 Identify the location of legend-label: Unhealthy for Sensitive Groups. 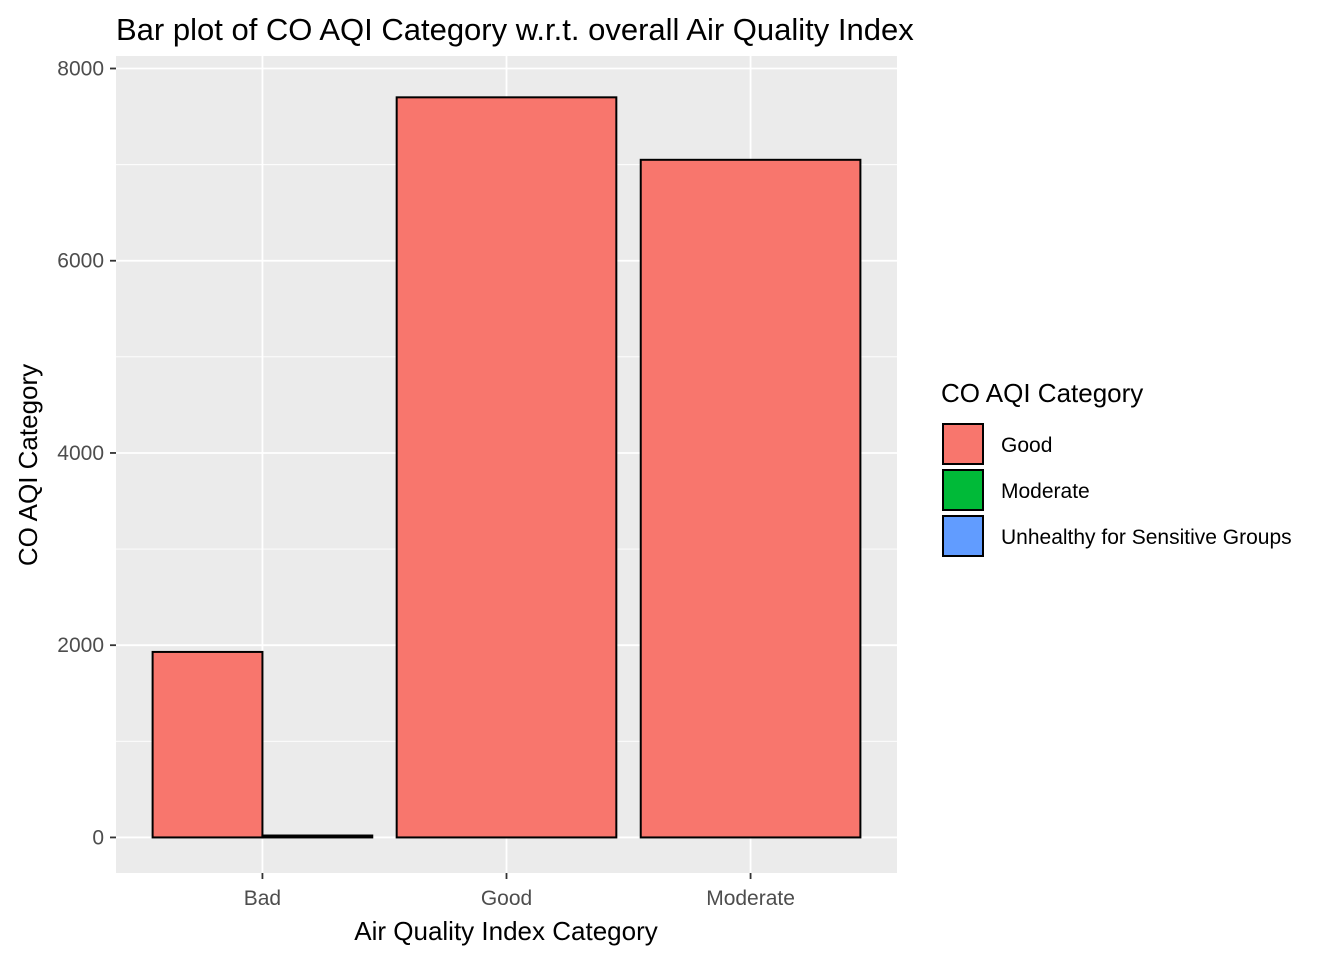
(1146, 537).